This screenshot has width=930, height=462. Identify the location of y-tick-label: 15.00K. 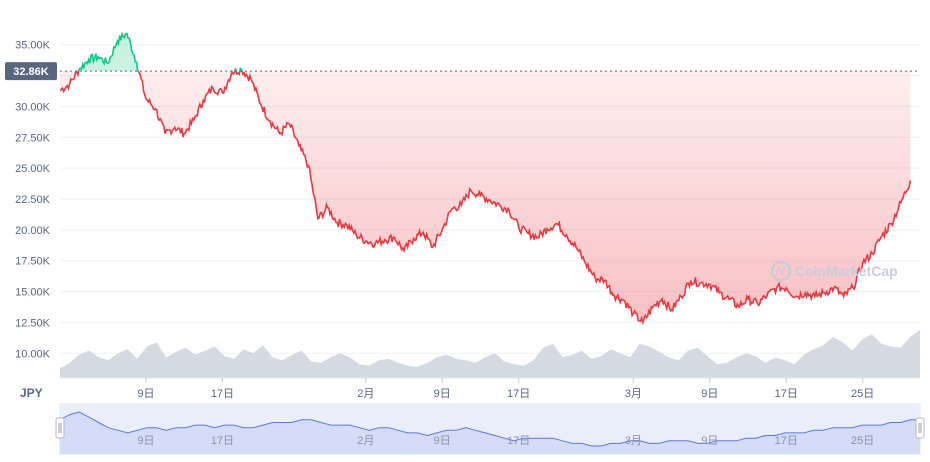
(33, 293).